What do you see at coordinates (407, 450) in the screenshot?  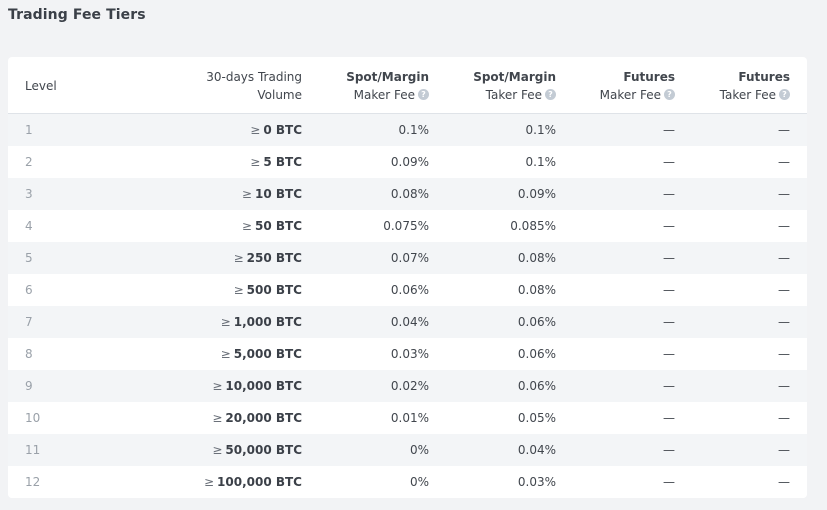 I see `table-row: 11 ≥50,000 BTC 0% 0.04% — —` at bounding box center [407, 450].